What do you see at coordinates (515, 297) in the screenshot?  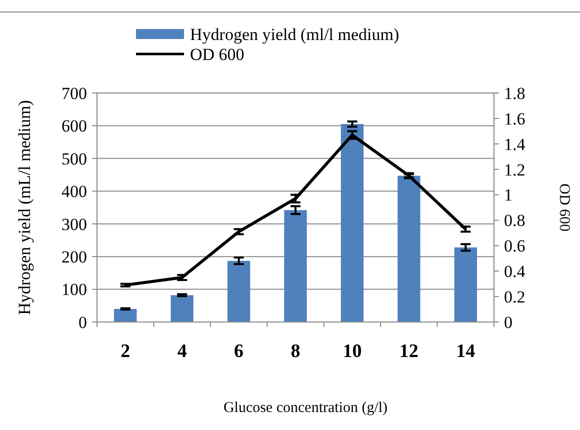 I see `y2-tick-label: 0.2` at bounding box center [515, 297].